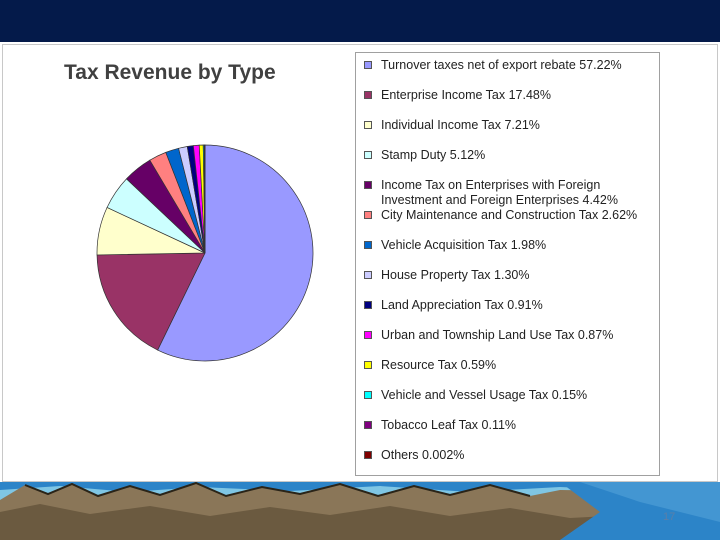  Describe the element at coordinates (360, 21) in the screenshot. I see `top-banner` at that location.